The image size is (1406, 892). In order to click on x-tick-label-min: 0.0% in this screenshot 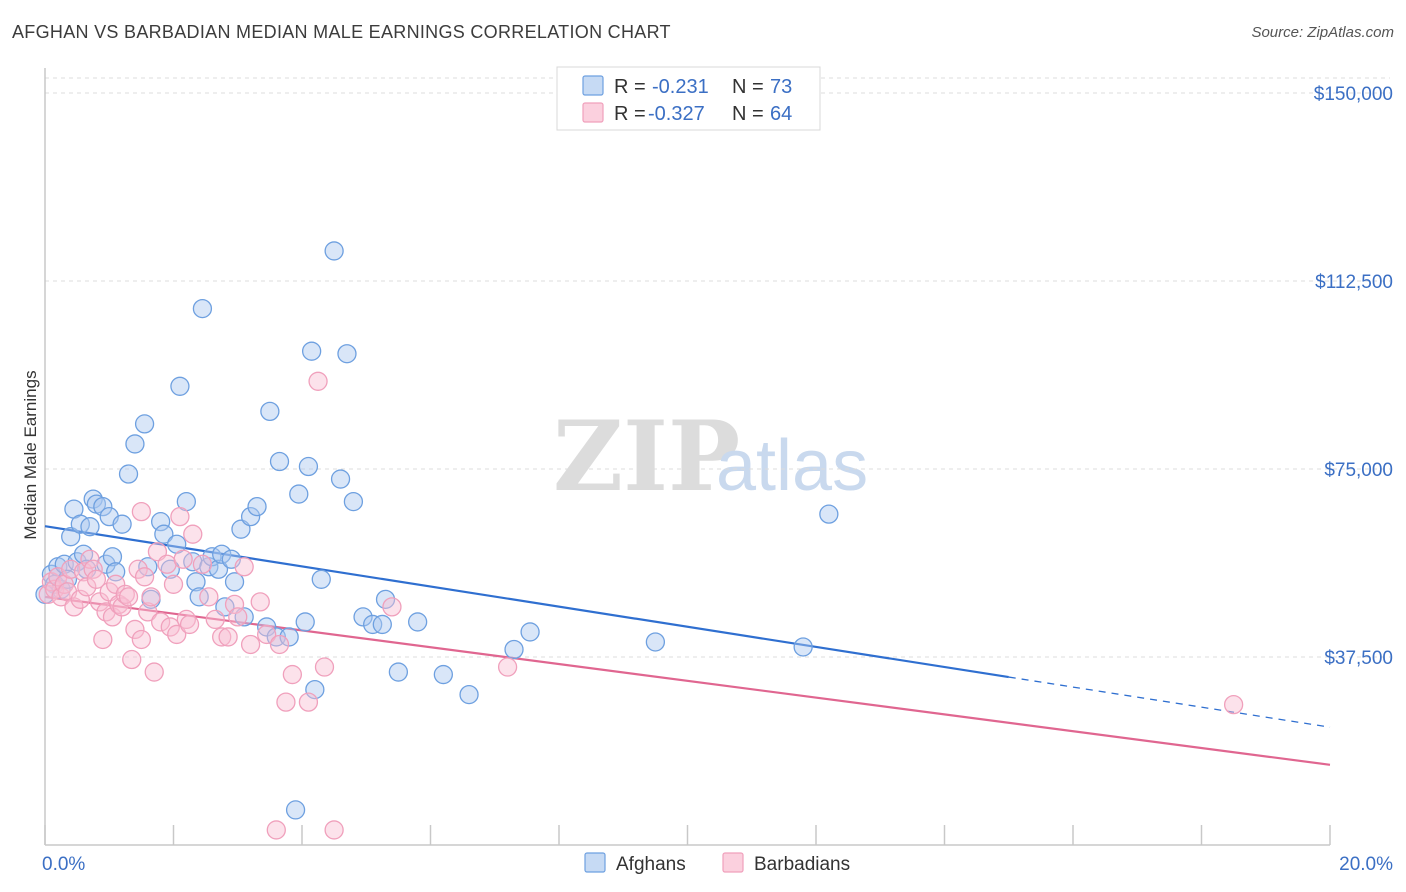, I will do `click(63, 864)`.